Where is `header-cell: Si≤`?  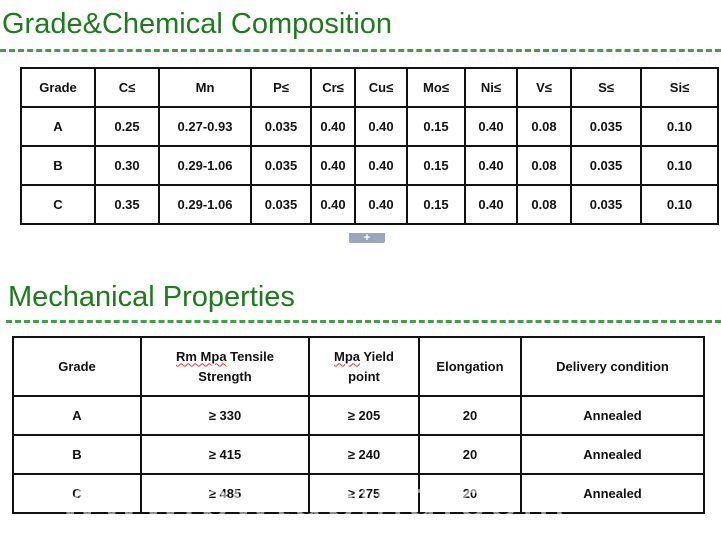
header-cell: Si≤ is located at coordinates (679, 87).